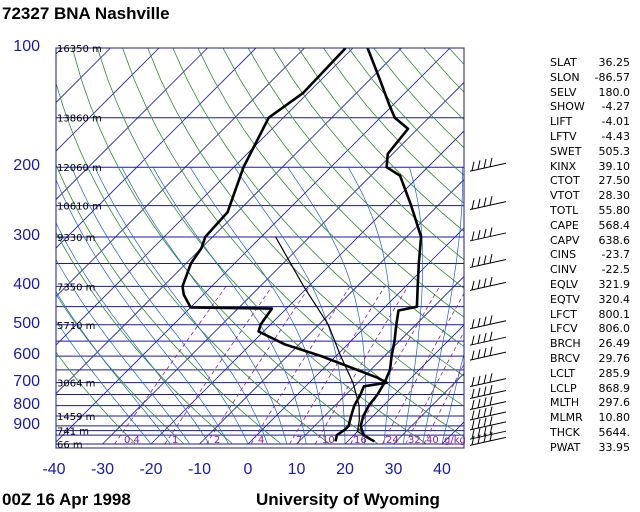  Describe the element at coordinates (590, 240) in the screenshot. I see `index-row: CAPV 638.6` at that location.